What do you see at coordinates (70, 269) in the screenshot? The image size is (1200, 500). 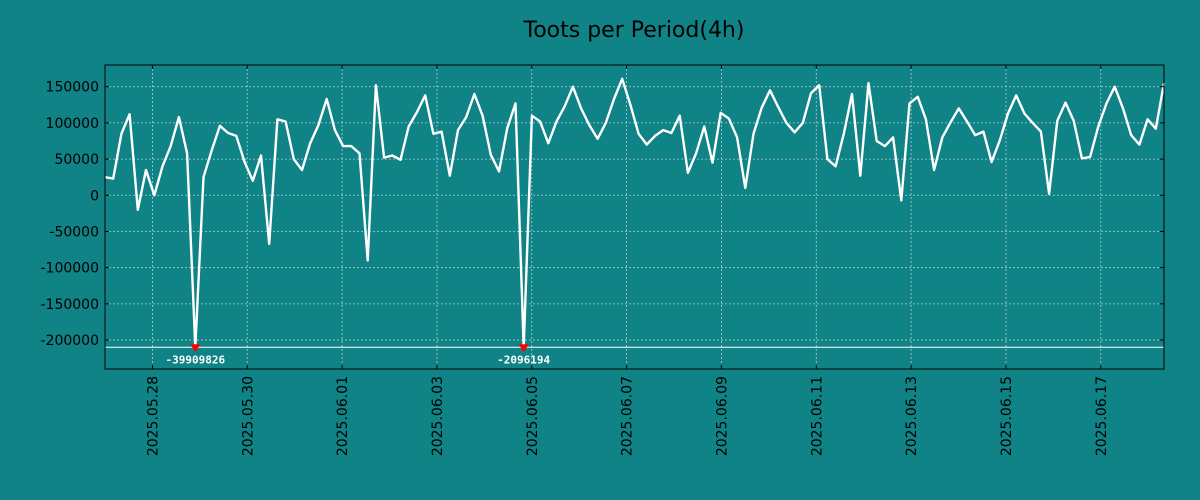 I see `y-tick-label: -100000` at bounding box center [70, 269].